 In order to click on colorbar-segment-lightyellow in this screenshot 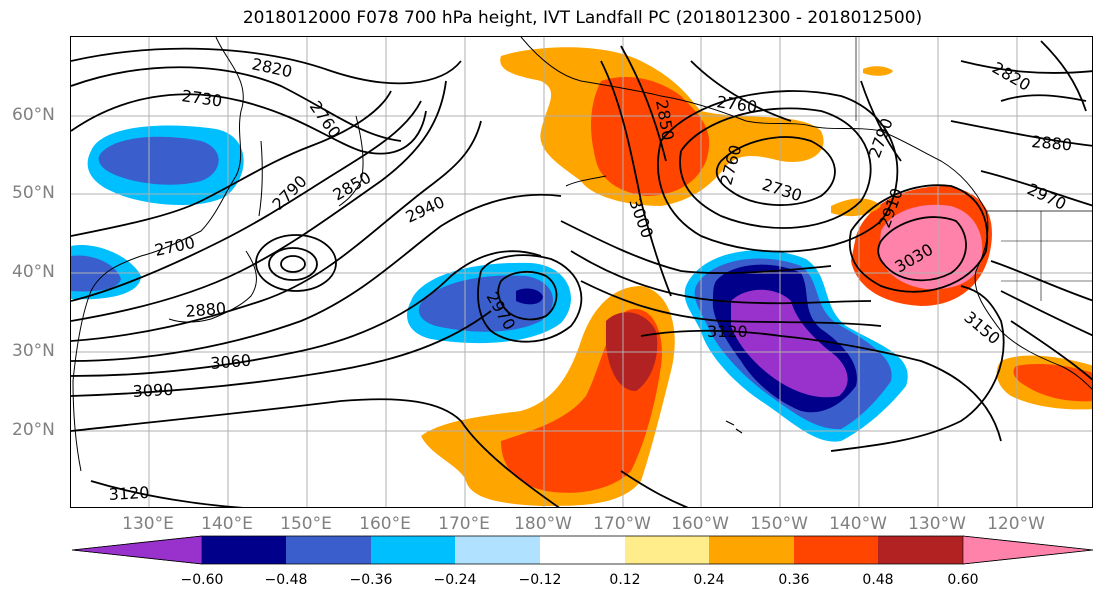, I will do `click(667, 550)`.